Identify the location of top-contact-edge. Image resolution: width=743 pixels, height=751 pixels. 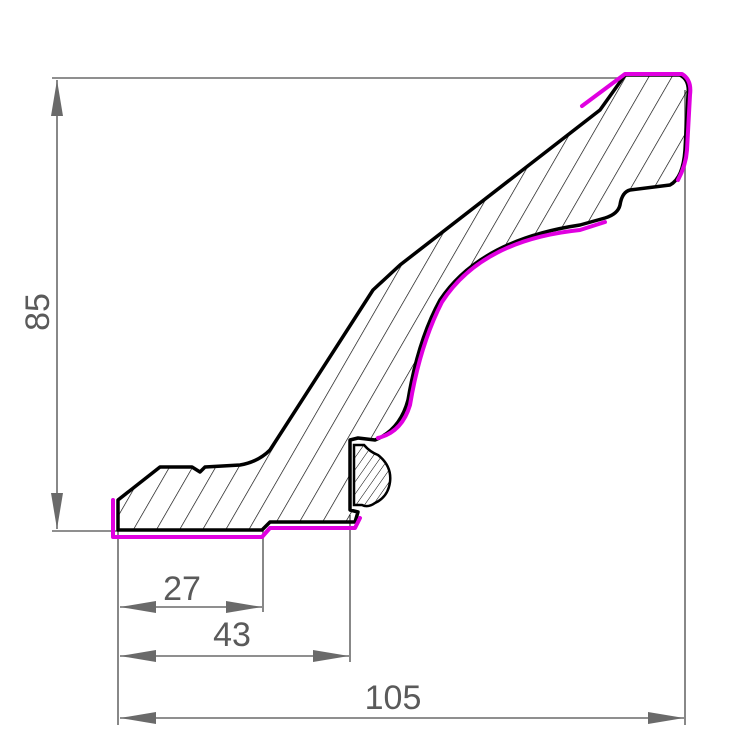
(636, 127).